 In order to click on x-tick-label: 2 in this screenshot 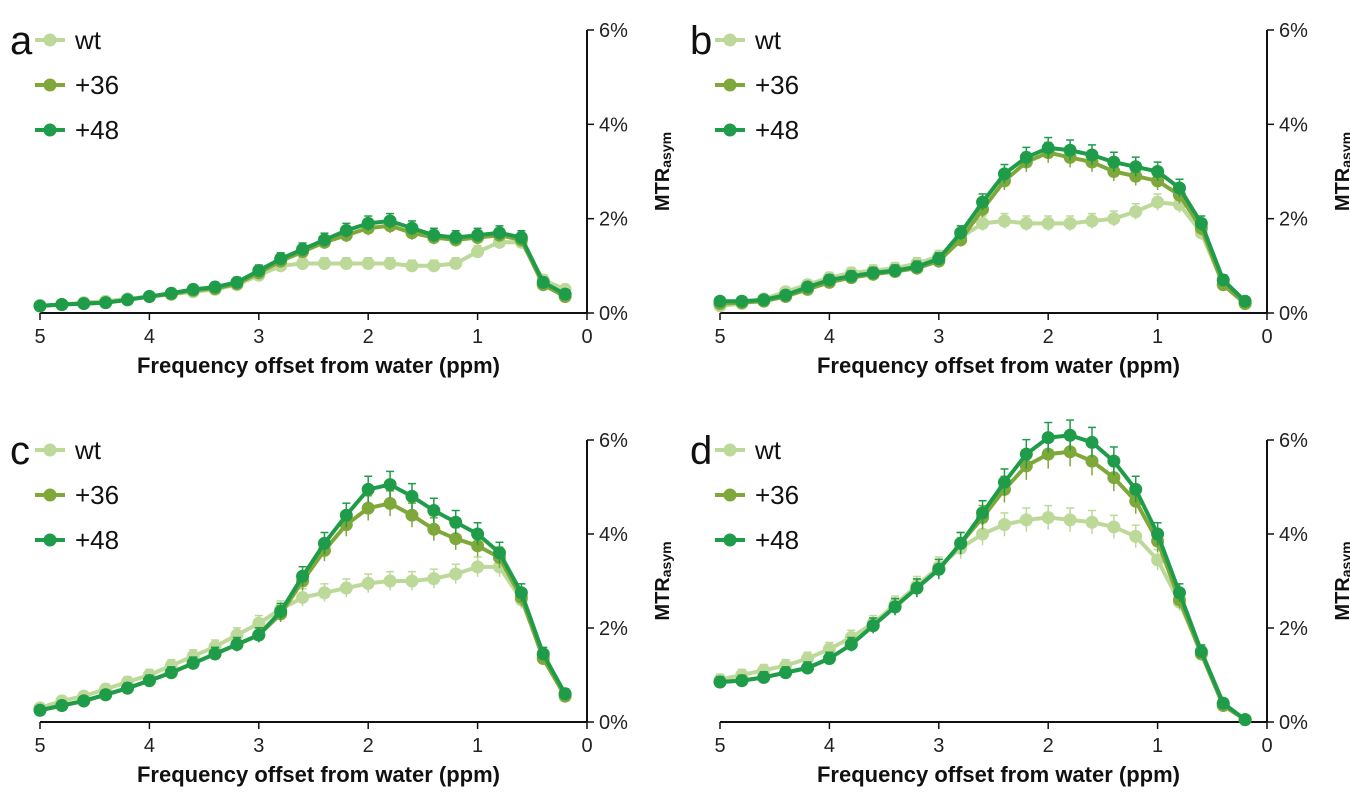, I will do `click(1048, 337)`.